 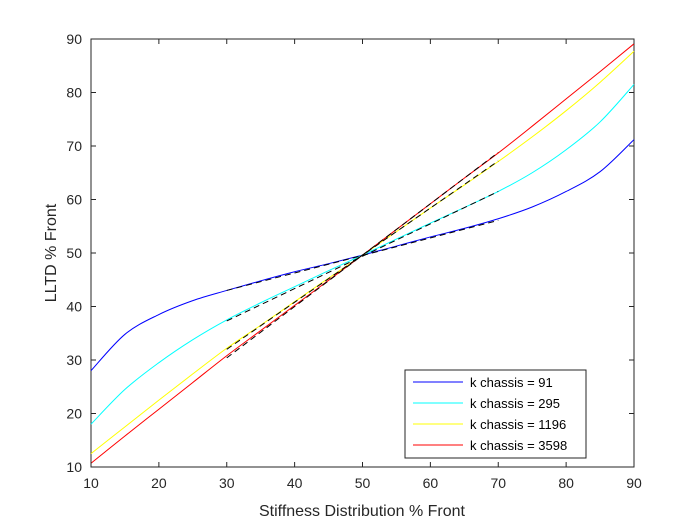 I want to click on y-tick-label: 20, so click(x=74, y=414).